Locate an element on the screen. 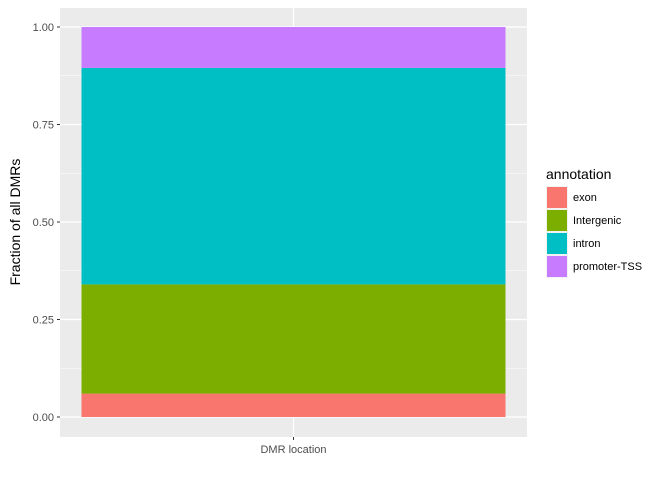 The height and width of the screenshot is (480, 672). y-tick-label: 0.75 is located at coordinates (43, 126).